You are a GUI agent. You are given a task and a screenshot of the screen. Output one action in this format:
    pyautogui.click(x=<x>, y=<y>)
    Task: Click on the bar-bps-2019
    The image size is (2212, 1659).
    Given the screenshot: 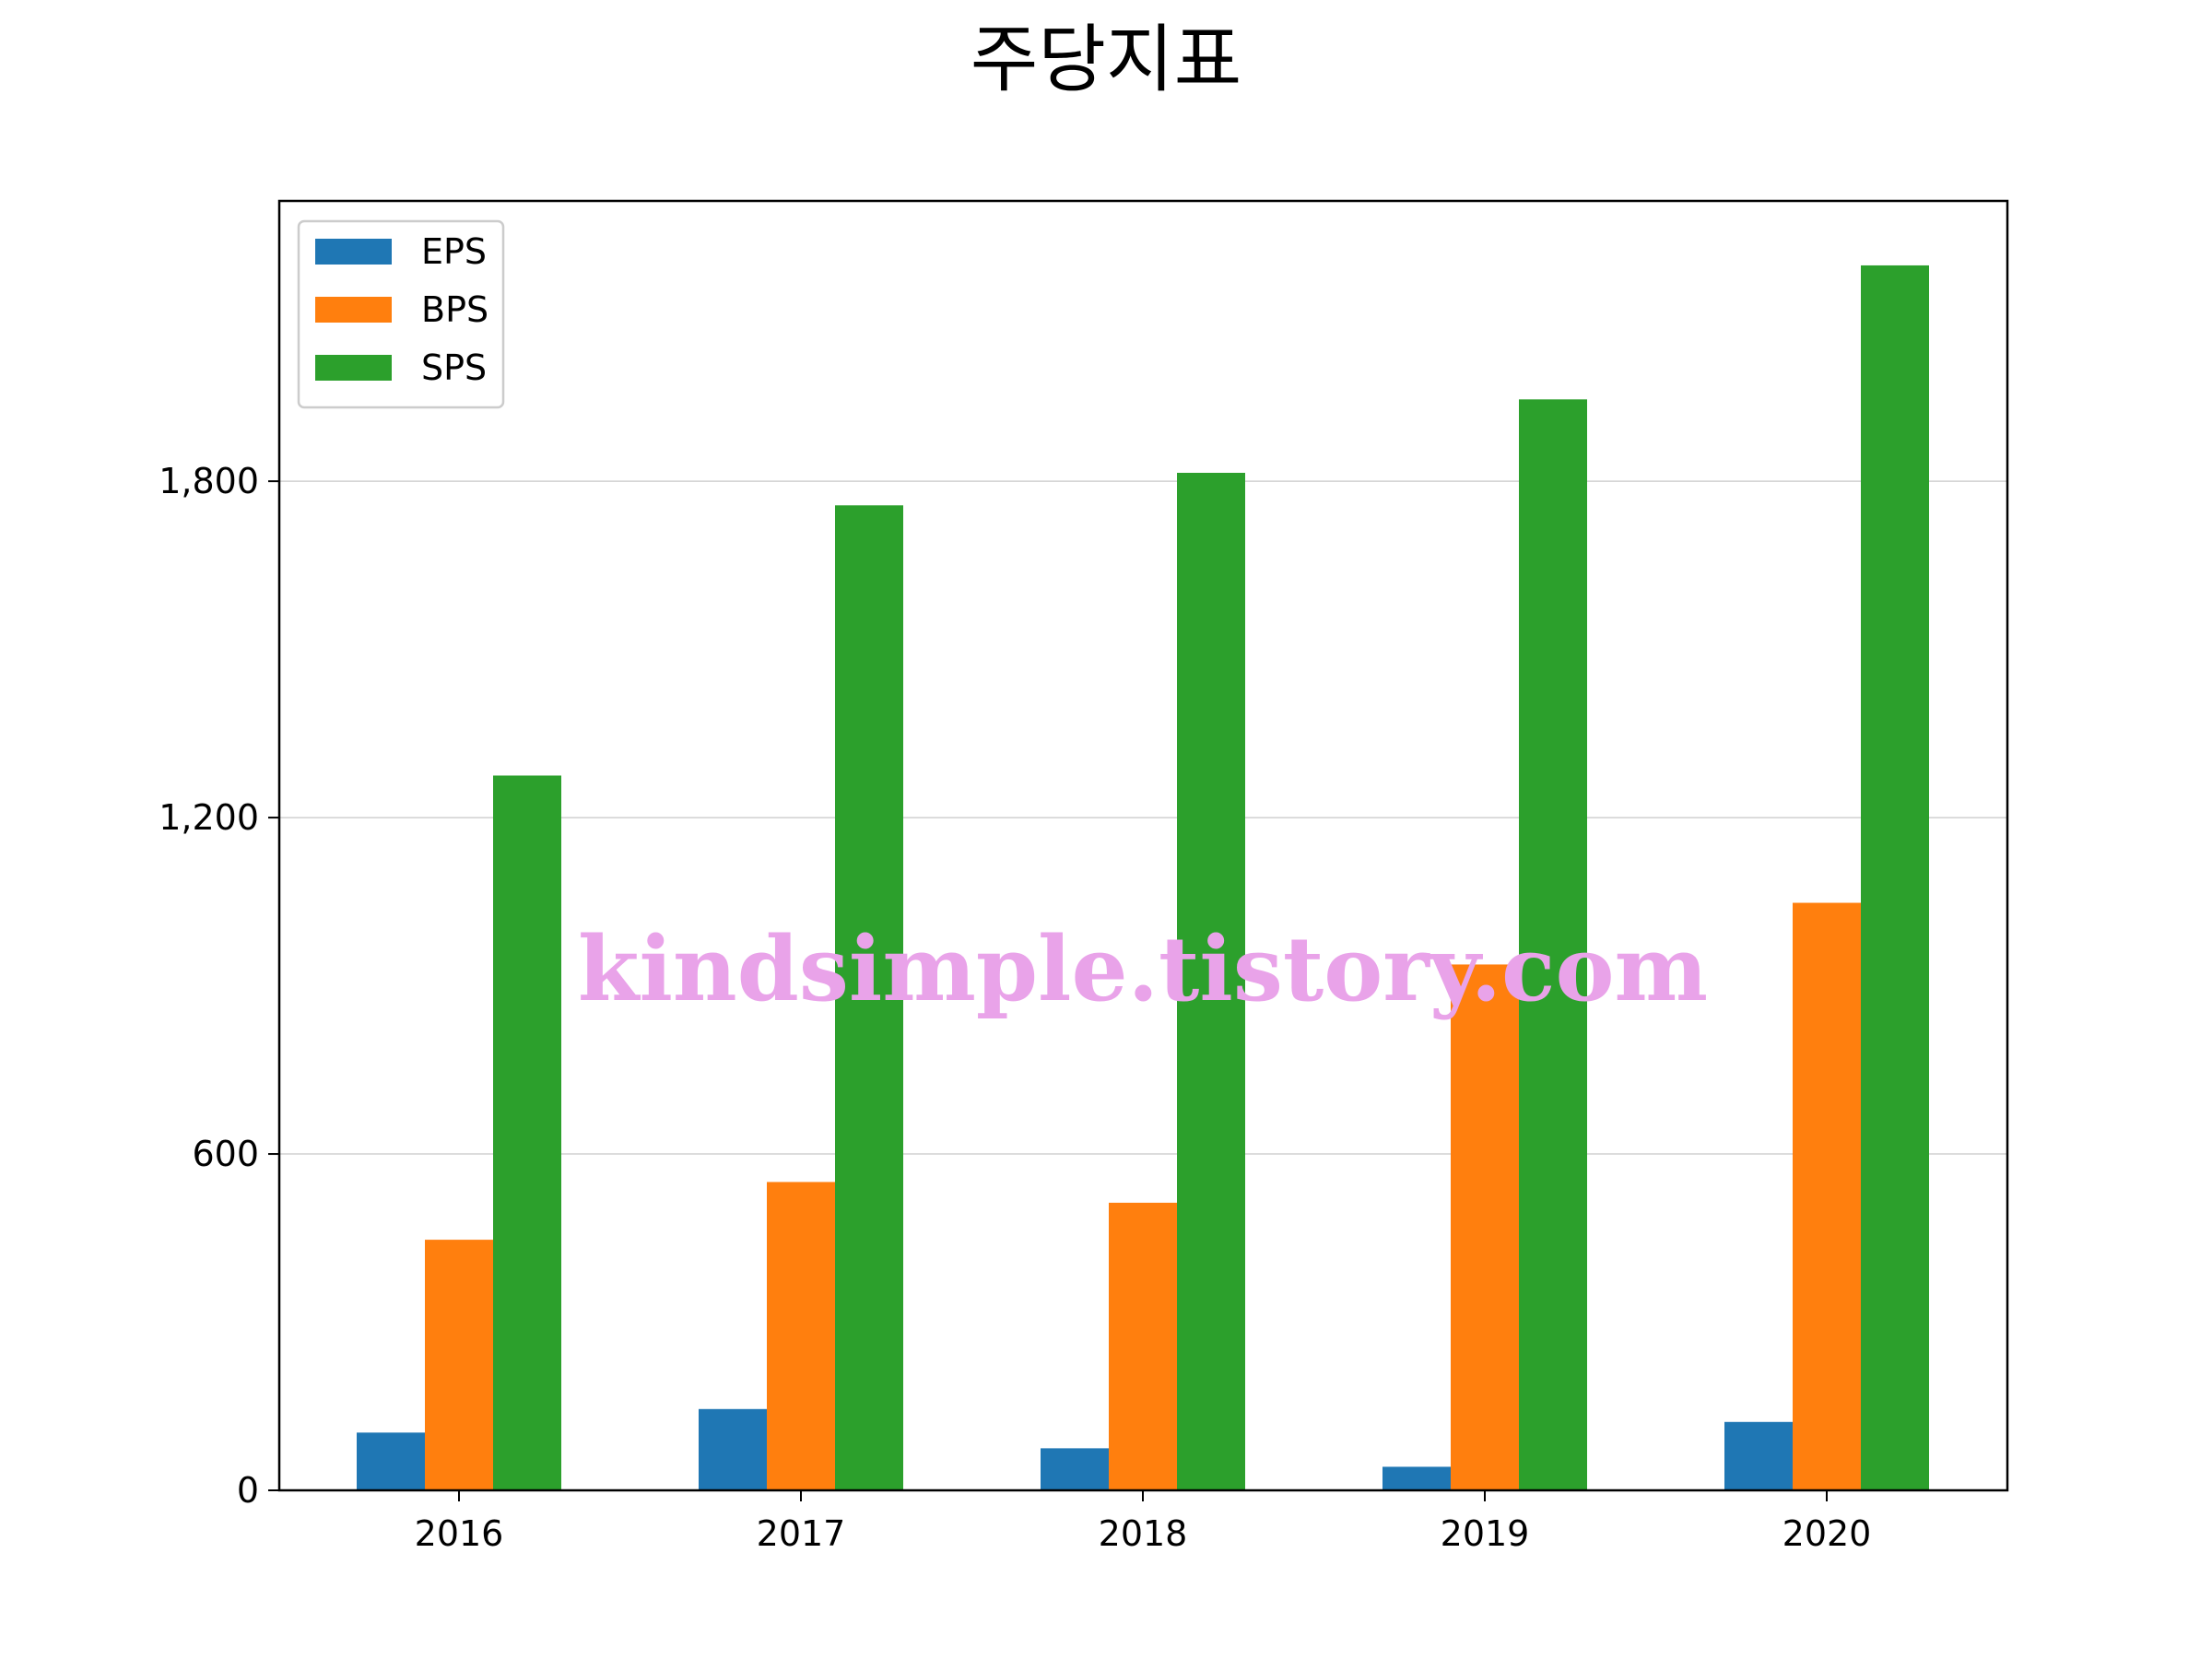 What is the action you would take?
    pyautogui.click(x=1485, y=1227)
    